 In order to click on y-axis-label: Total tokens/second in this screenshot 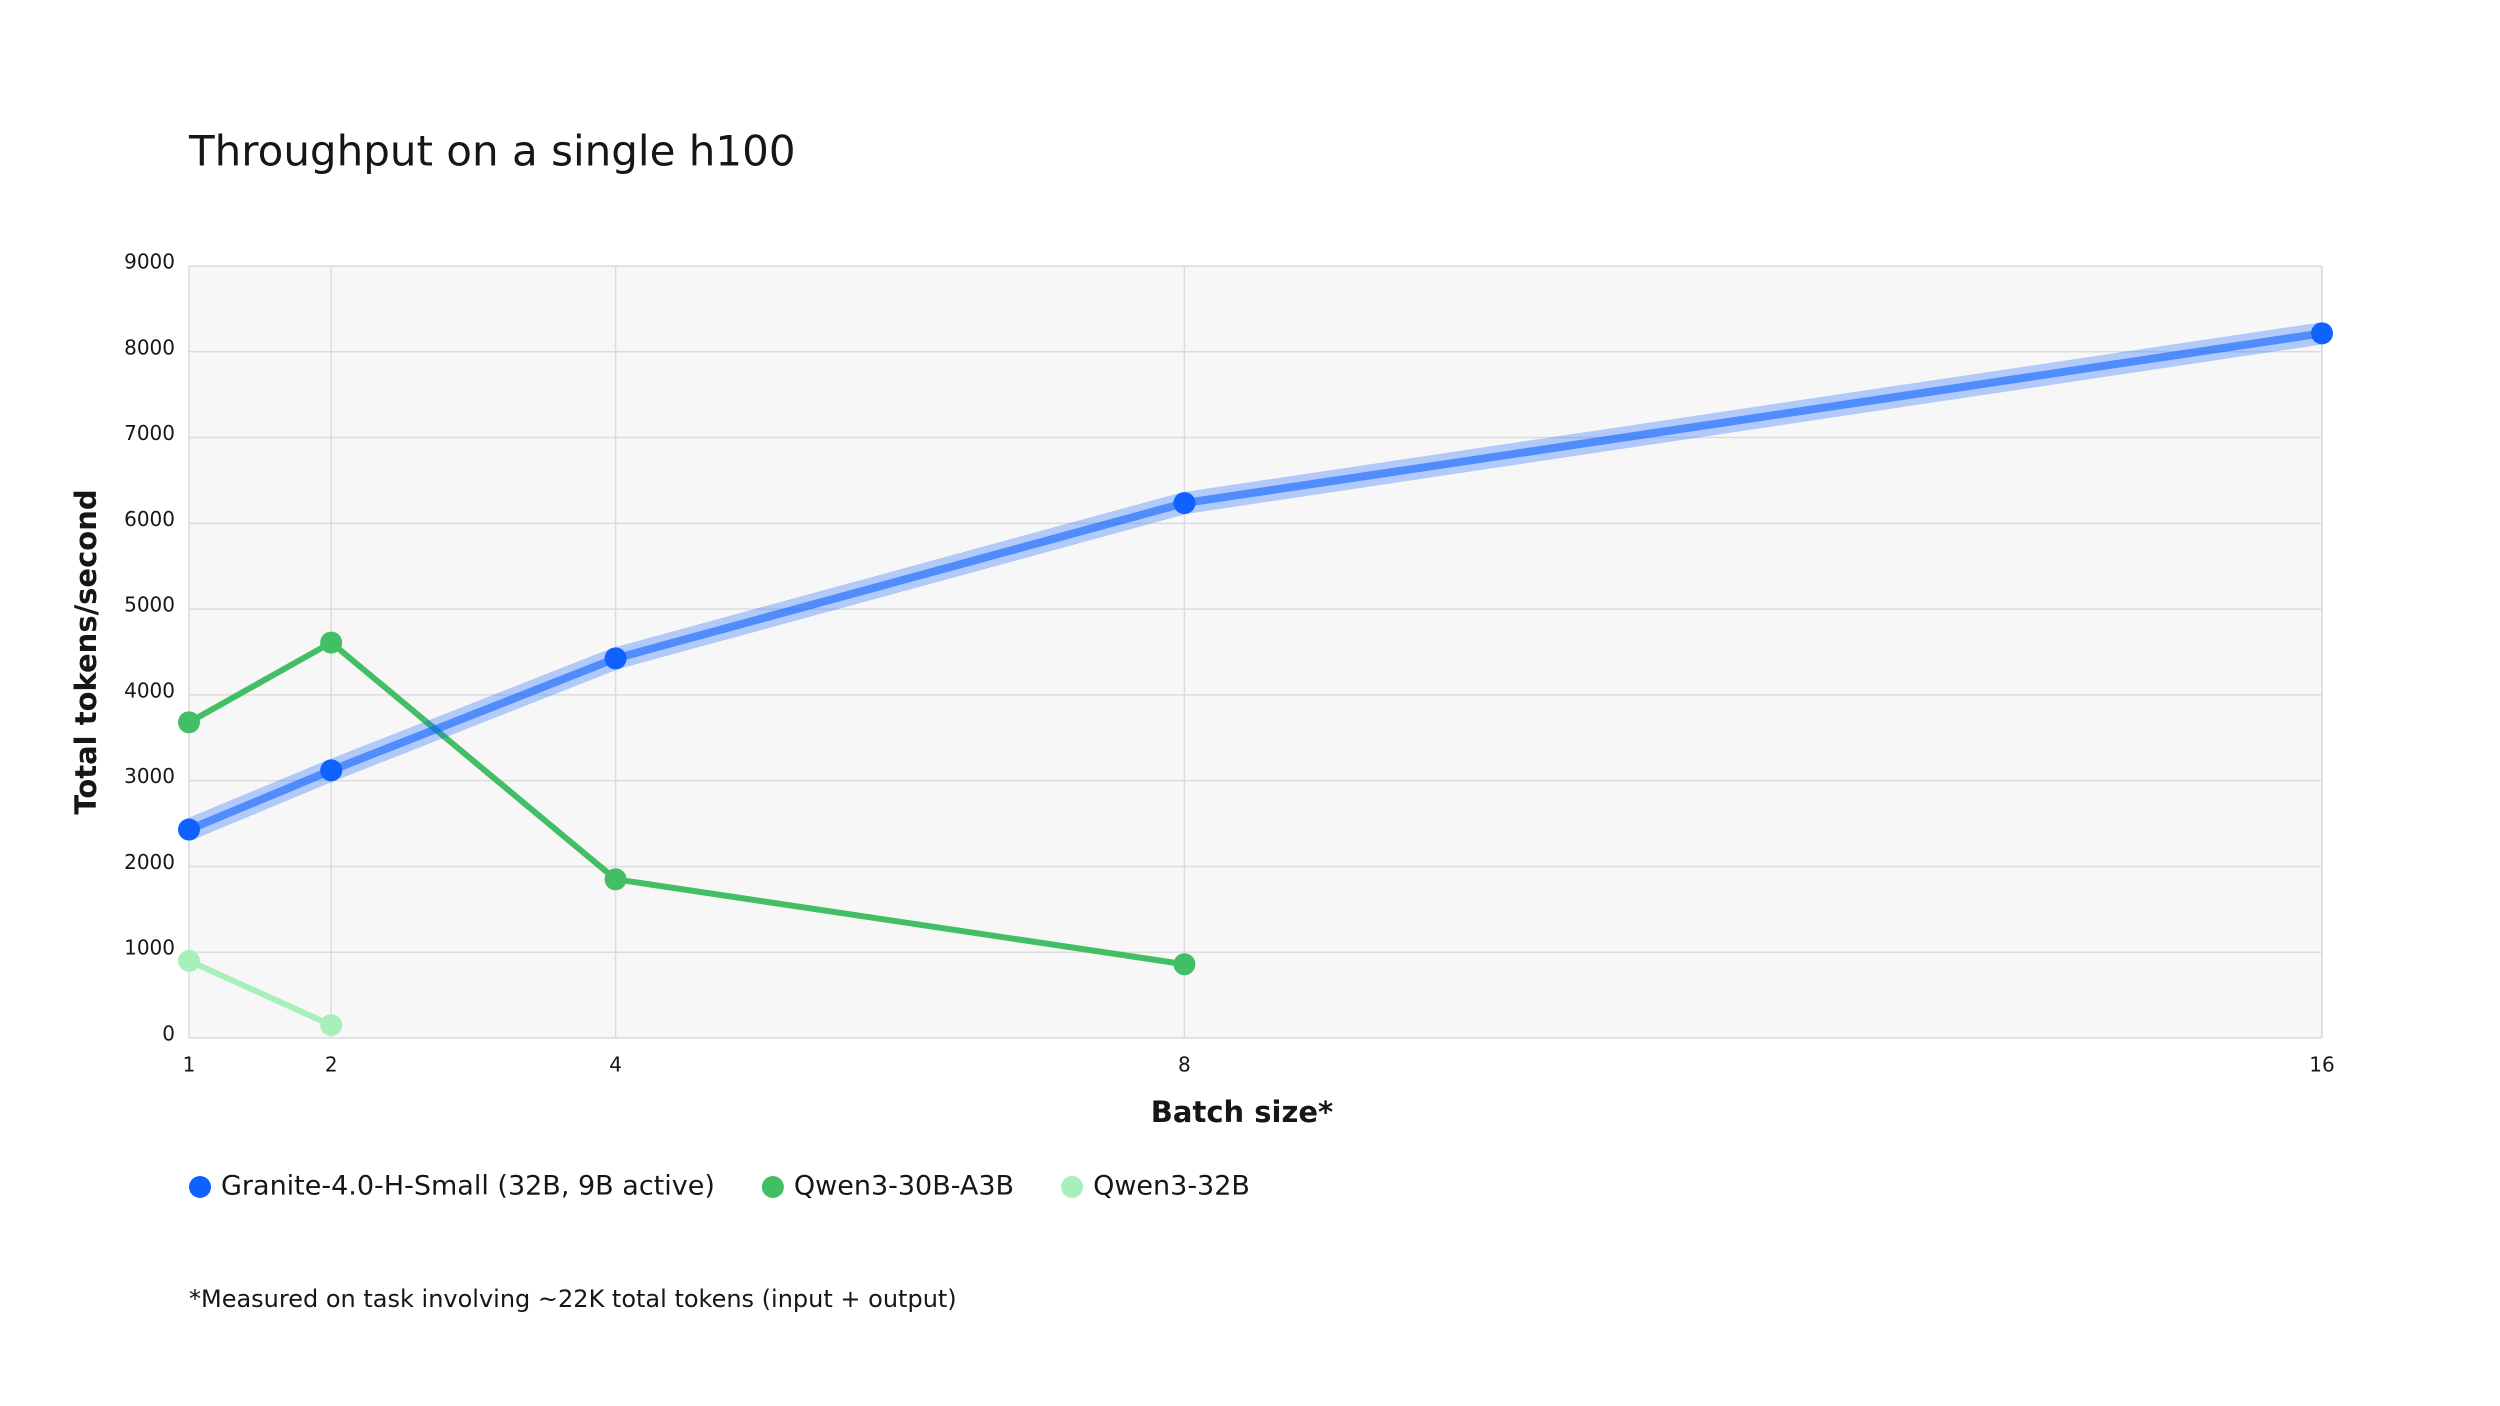, I will do `click(86, 651)`.